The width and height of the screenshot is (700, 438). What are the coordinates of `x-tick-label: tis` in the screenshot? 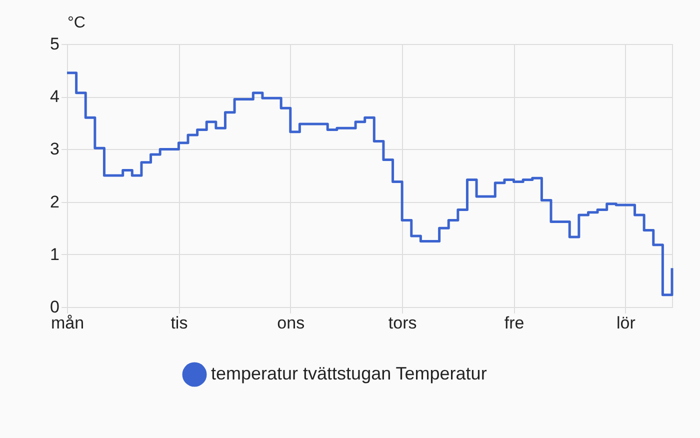 It's located at (179, 323).